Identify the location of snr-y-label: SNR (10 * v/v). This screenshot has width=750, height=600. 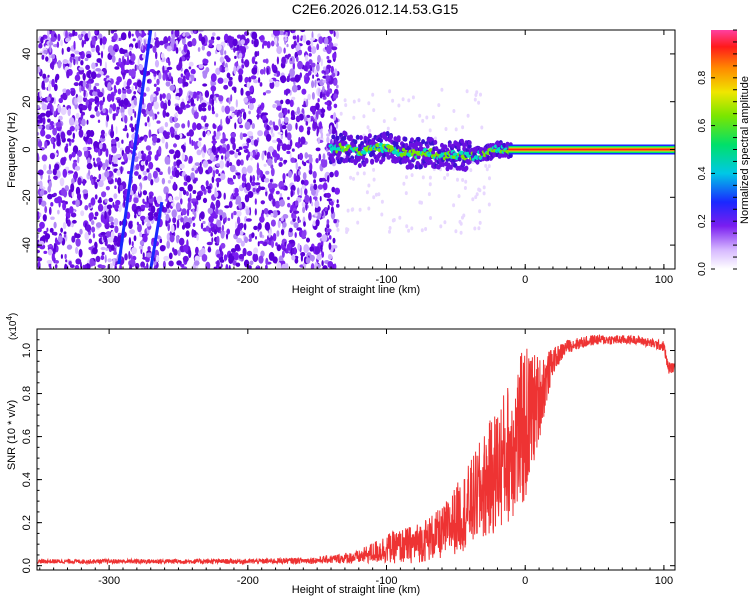
(12, 435).